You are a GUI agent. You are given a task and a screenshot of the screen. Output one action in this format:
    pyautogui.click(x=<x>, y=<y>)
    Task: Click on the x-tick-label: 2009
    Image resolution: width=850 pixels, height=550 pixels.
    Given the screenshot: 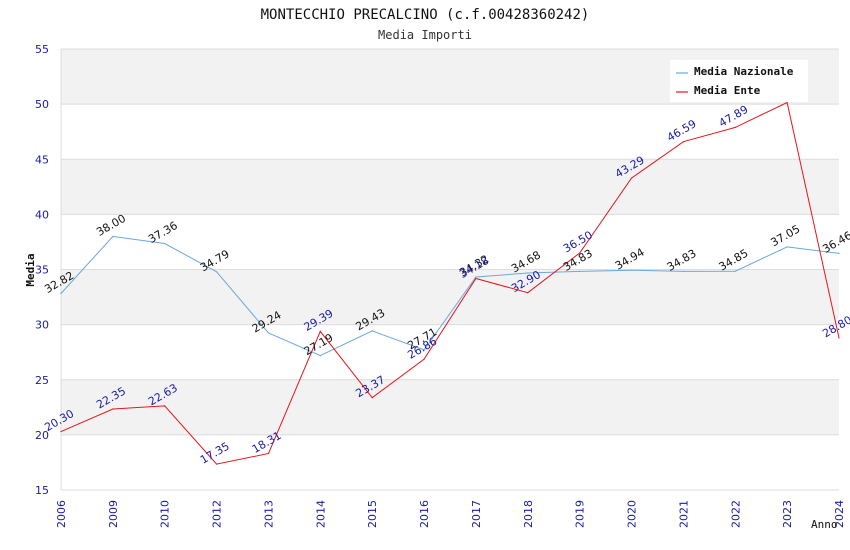 What is the action you would take?
    pyautogui.click(x=113, y=514)
    